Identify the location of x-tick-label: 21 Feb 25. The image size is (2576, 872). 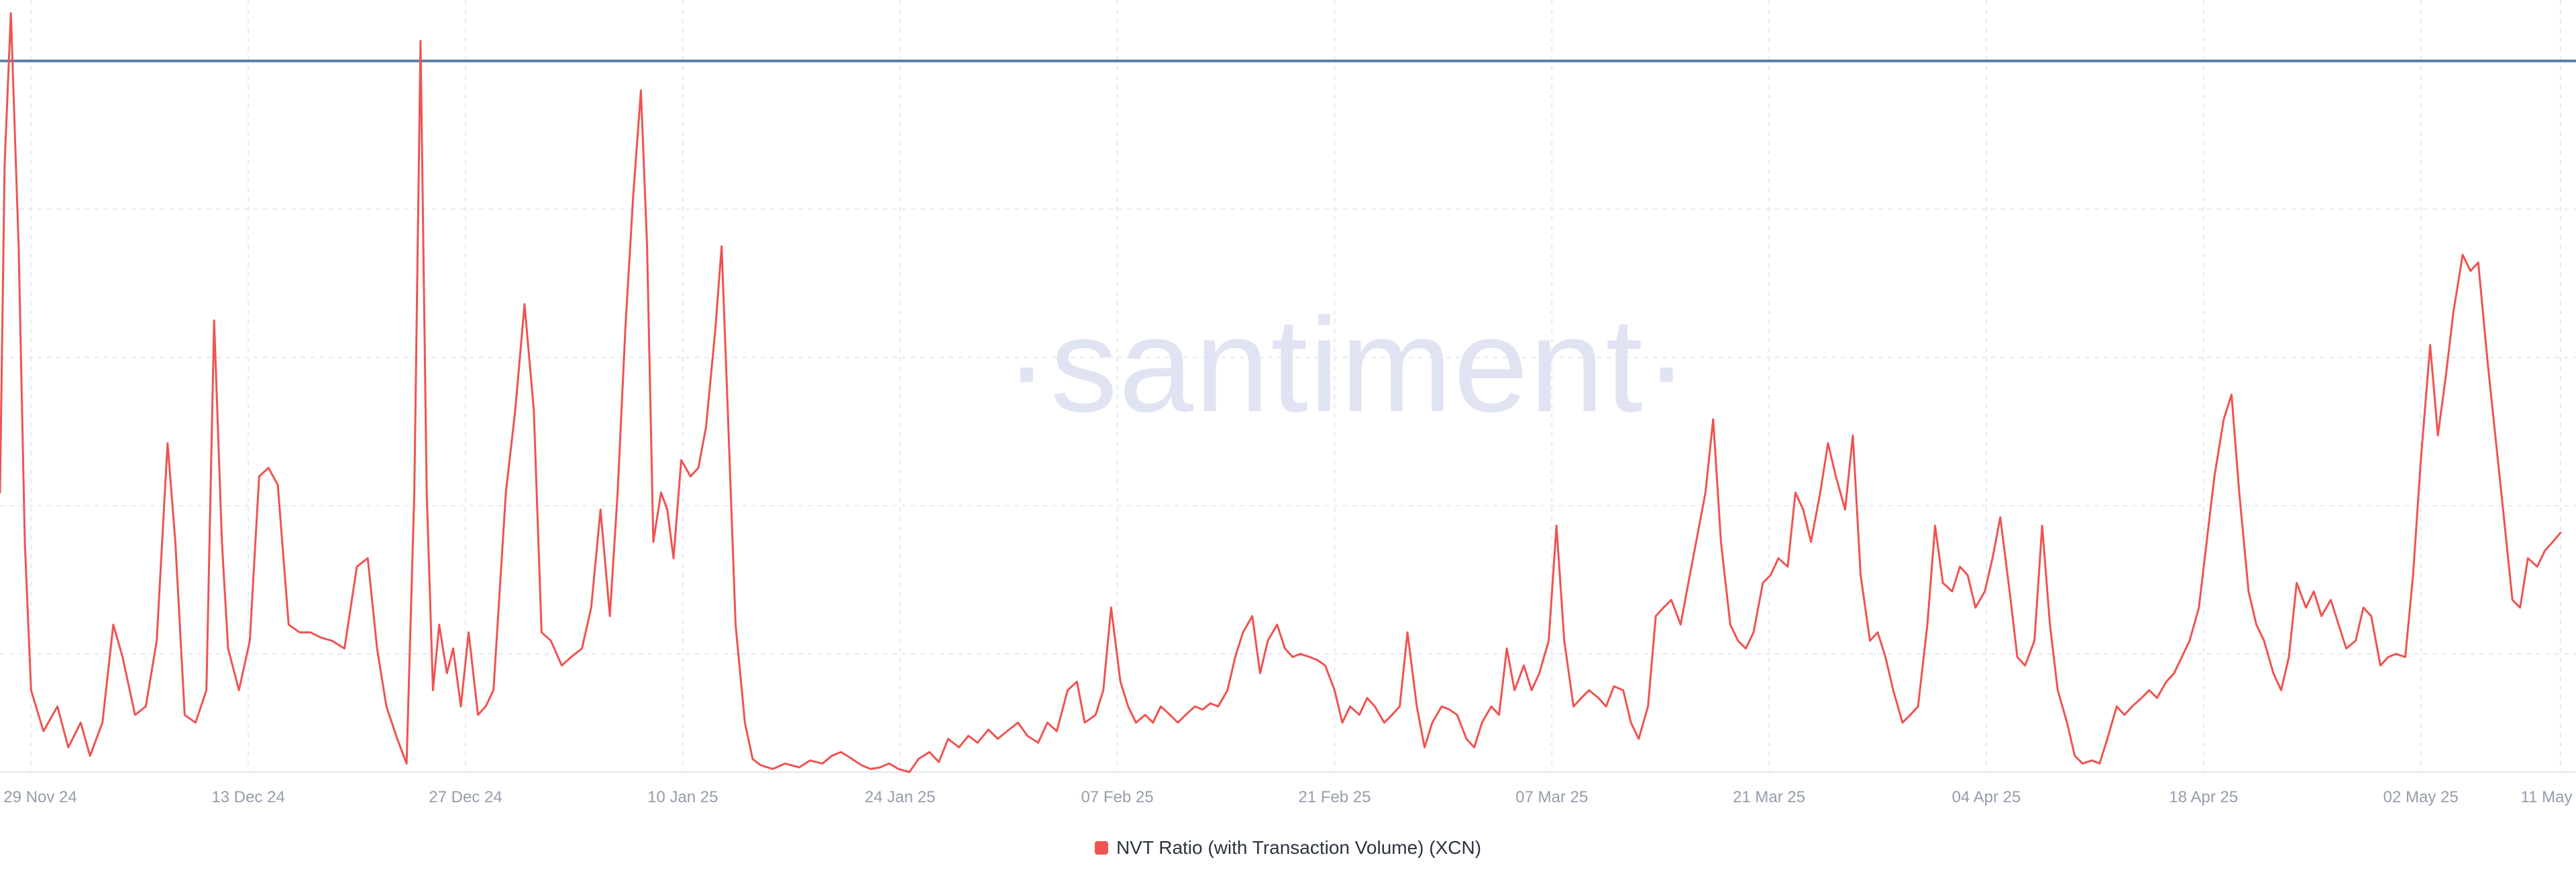
(1334, 797).